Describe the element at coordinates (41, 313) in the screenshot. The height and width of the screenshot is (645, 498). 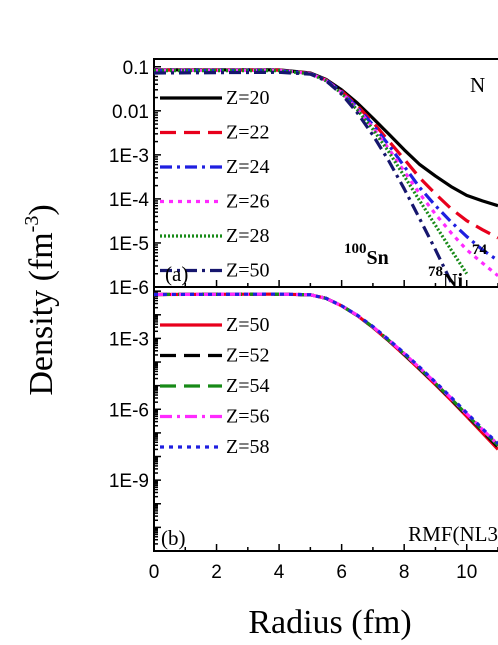
I see `y-axis-title-main: Density (fm` at that location.